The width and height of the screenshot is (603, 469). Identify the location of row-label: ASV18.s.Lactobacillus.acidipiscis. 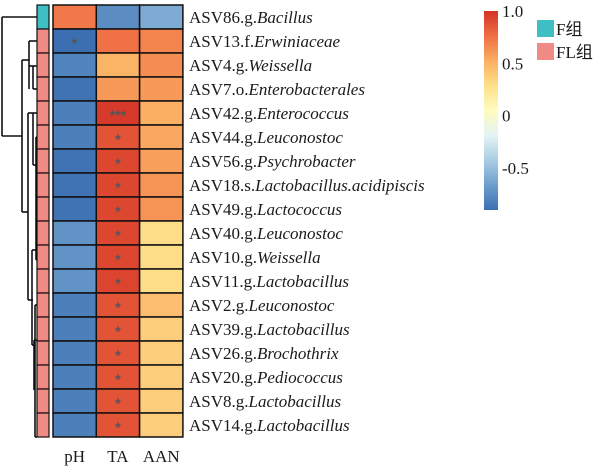
(307, 185).